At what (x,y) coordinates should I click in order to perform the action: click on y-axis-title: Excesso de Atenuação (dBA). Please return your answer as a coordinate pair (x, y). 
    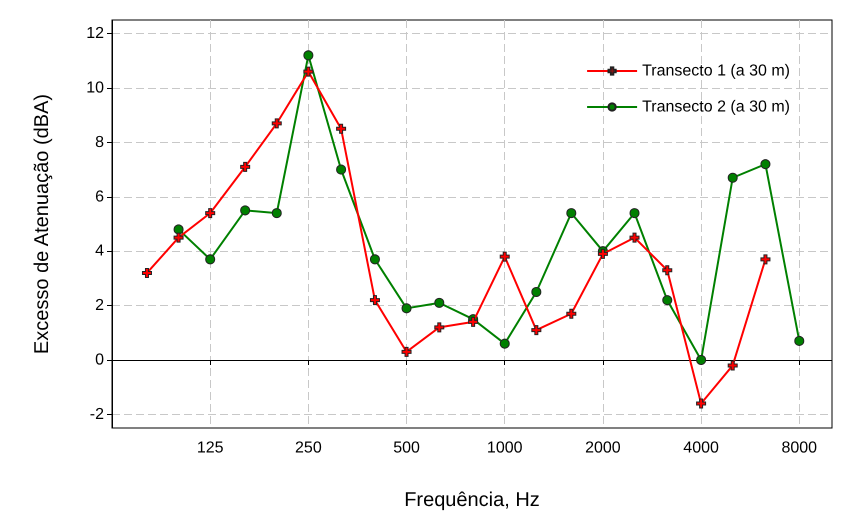
    Looking at the image, I should click on (42, 224).